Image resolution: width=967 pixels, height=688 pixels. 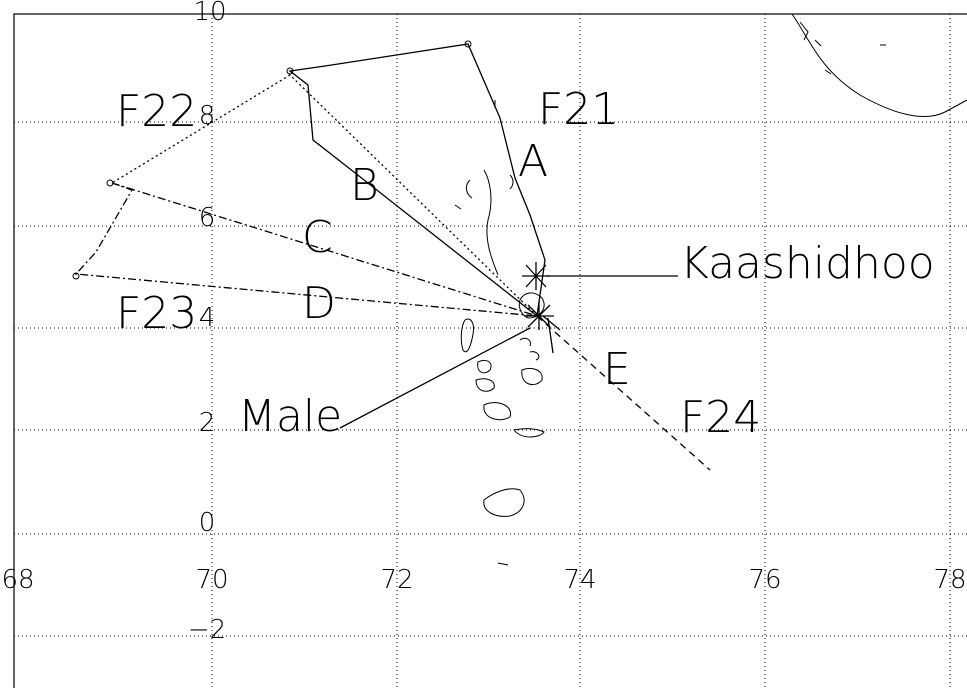 I want to click on leg-label: C, so click(x=317, y=237).